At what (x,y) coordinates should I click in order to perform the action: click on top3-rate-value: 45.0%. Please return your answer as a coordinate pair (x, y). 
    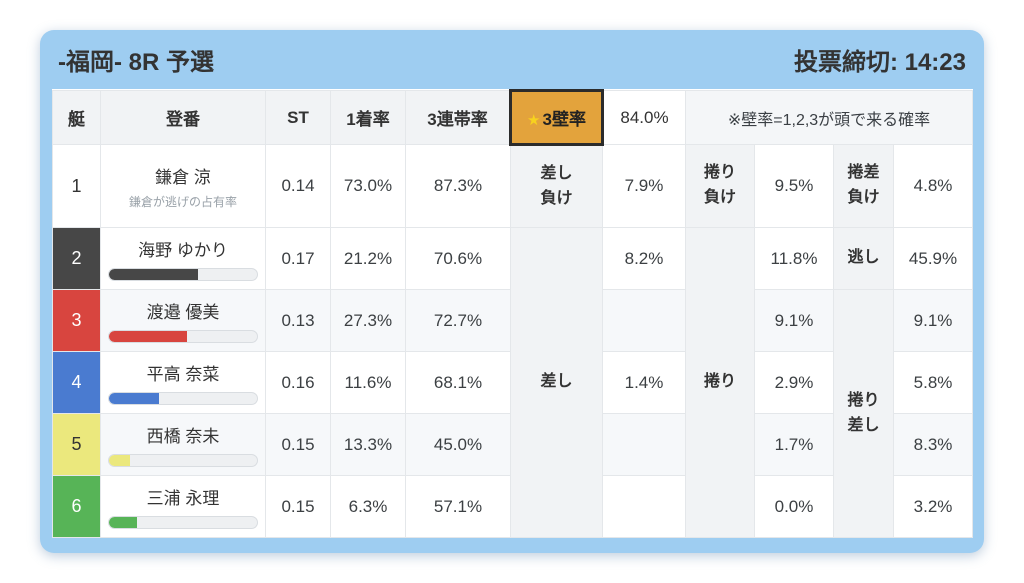
    Looking at the image, I should click on (458, 444).